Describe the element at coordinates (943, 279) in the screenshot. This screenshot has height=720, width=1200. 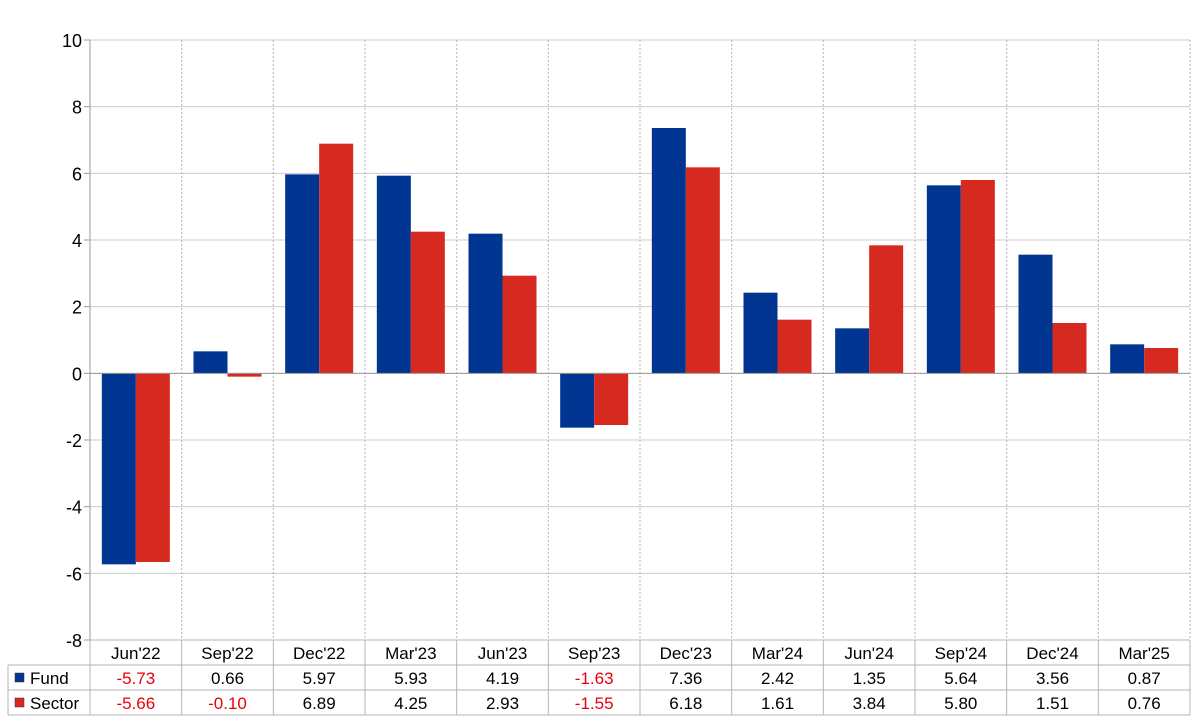
I see `bar-fund-sep24` at that location.